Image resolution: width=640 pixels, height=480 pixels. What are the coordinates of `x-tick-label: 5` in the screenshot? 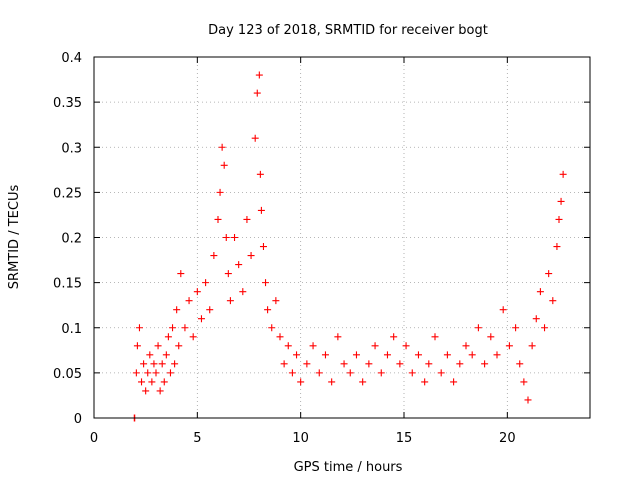 It's located at (197, 438).